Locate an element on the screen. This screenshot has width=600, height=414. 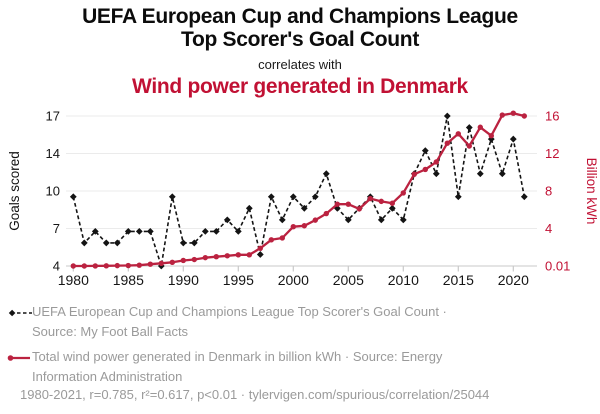
x-axis-tick-label: 2010 is located at coordinates (403, 280).